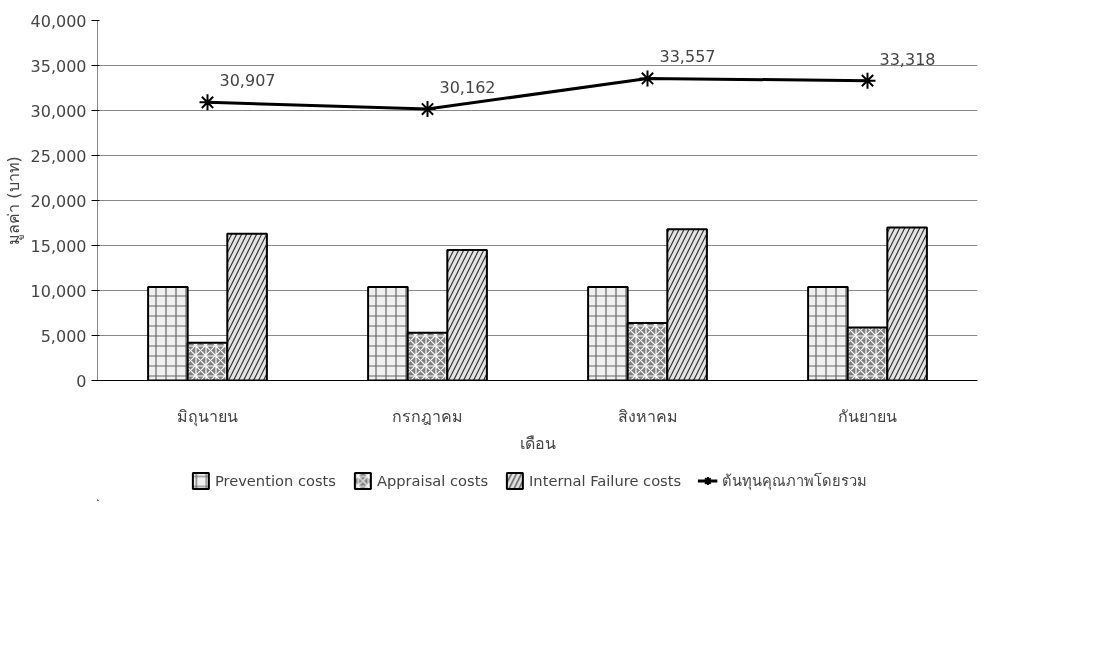 This screenshot has width=1101, height=646. What do you see at coordinates (58, 66) in the screenshot?
I see `y-tick-label: 35,000` at bounding box center [58, 66].